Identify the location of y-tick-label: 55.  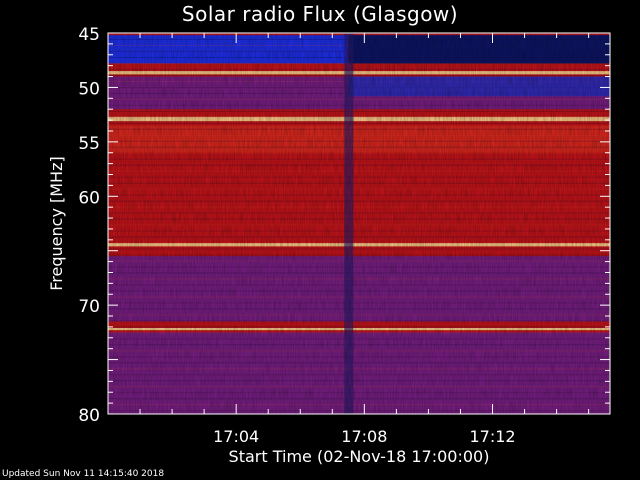
(89, 144).